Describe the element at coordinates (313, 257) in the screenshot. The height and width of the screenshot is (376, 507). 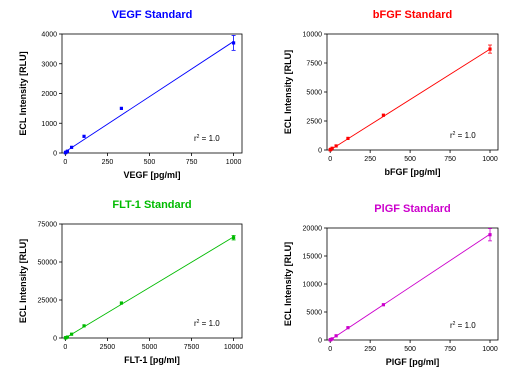
I see `y-tick-label: 15000` at that location.